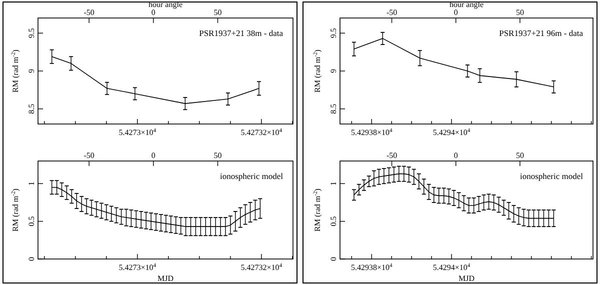 This screenshot has width=600, height=285. I want to click on annotation: PSR1937+21 38m - data, so click(241, 33).